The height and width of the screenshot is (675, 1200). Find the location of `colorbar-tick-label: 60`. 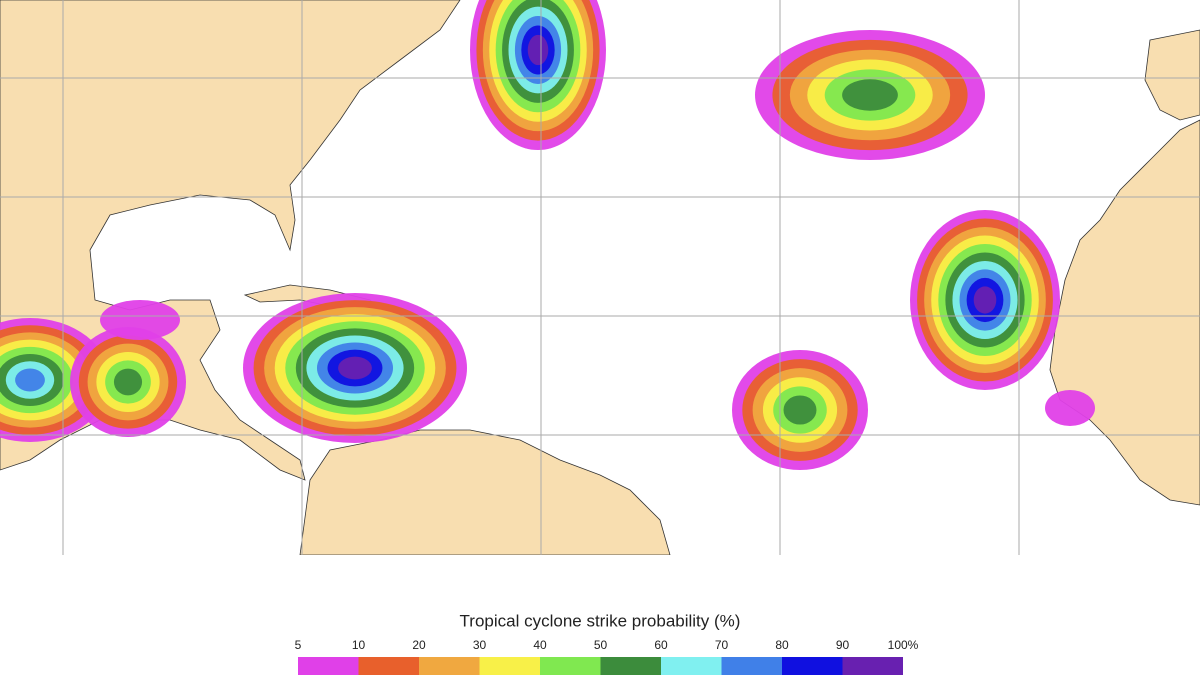

colorbar-tick-label: 60 is located at coordinates (661, 645).